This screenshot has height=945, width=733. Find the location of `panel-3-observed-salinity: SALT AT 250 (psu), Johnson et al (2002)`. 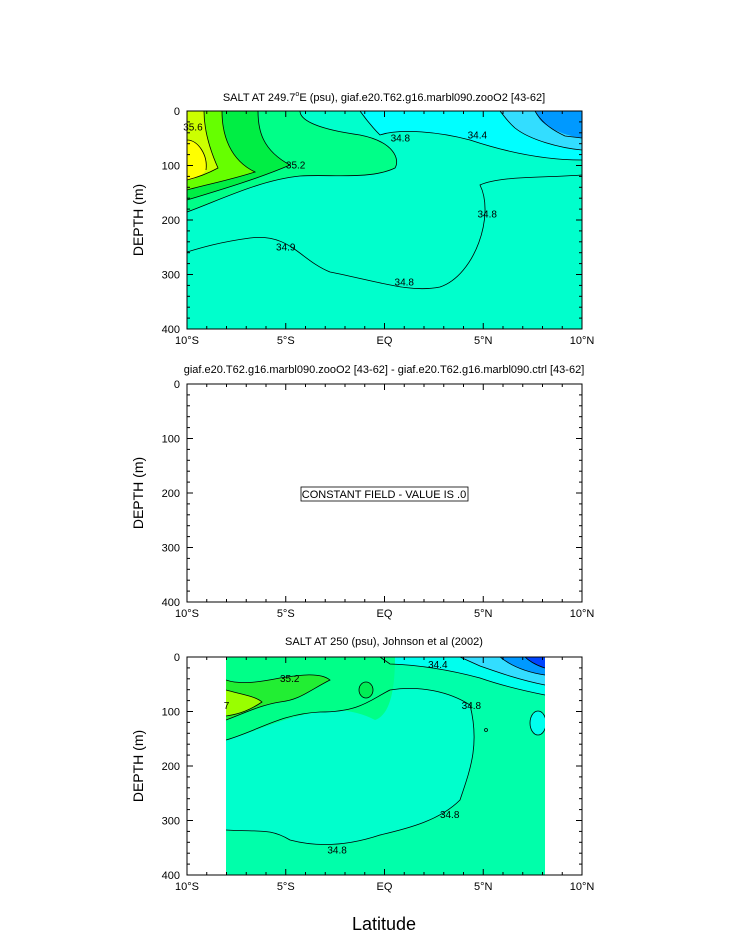

panel-3-observed-salinity: SALT AT 250 (psu), Johnson et al (2002) is located at coordinates (385, 755).